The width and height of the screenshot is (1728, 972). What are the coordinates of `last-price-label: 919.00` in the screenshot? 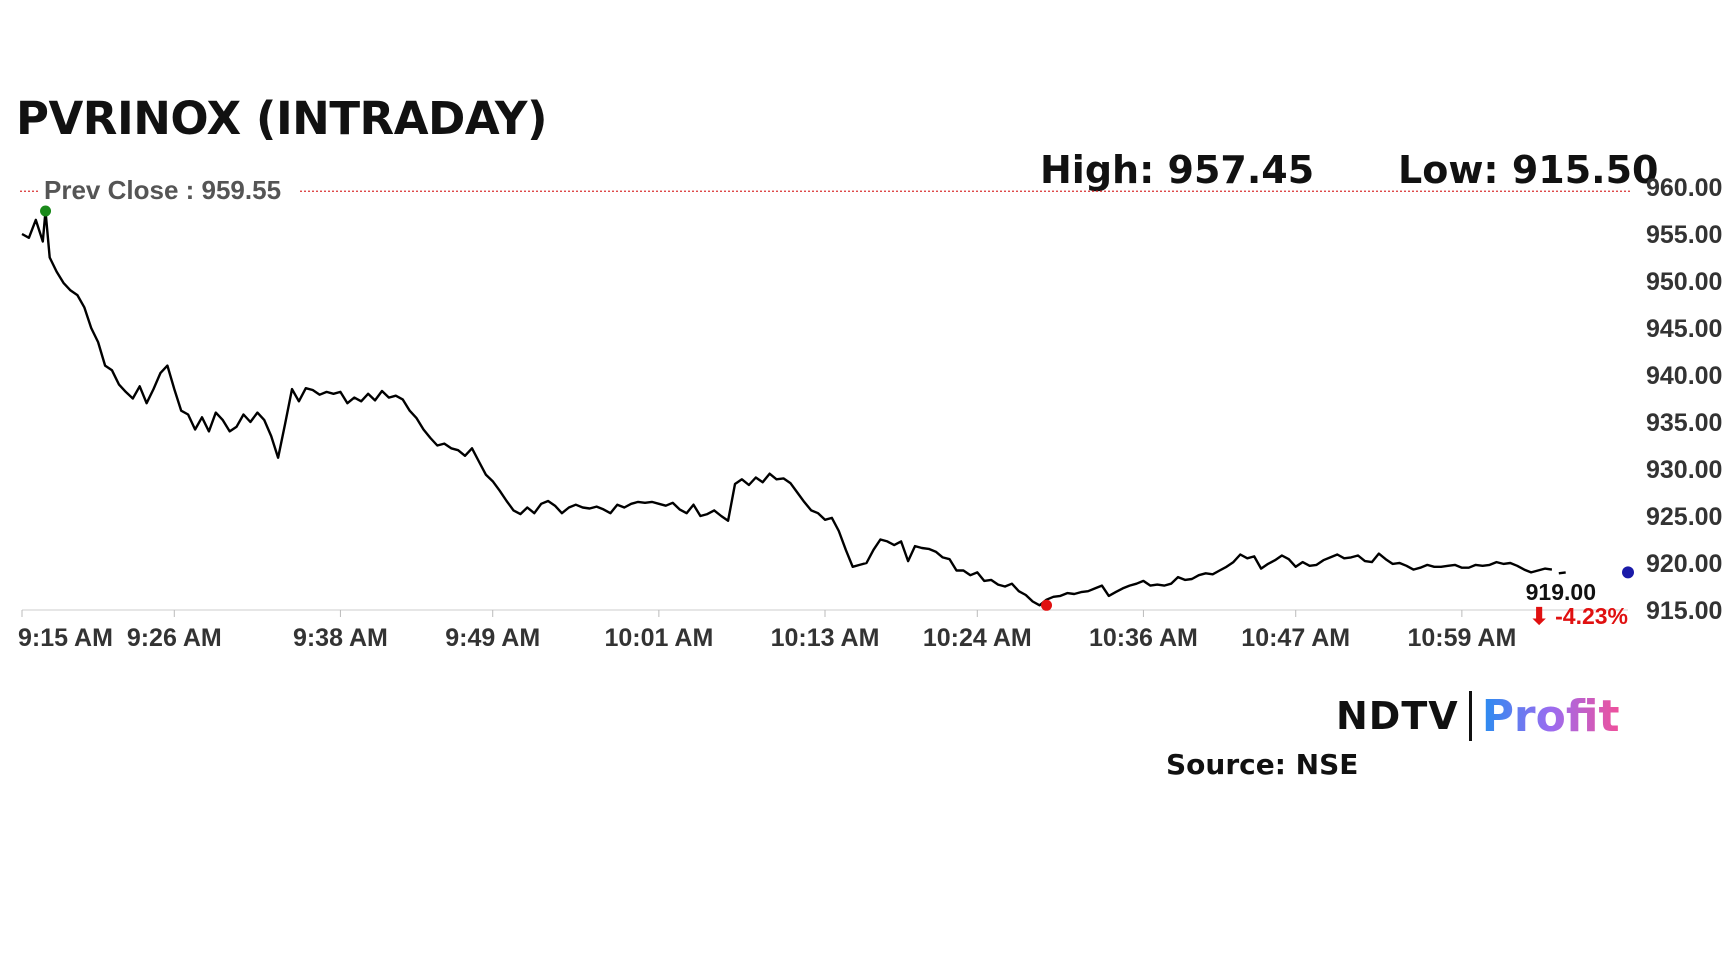 It's located at (1561, 592).